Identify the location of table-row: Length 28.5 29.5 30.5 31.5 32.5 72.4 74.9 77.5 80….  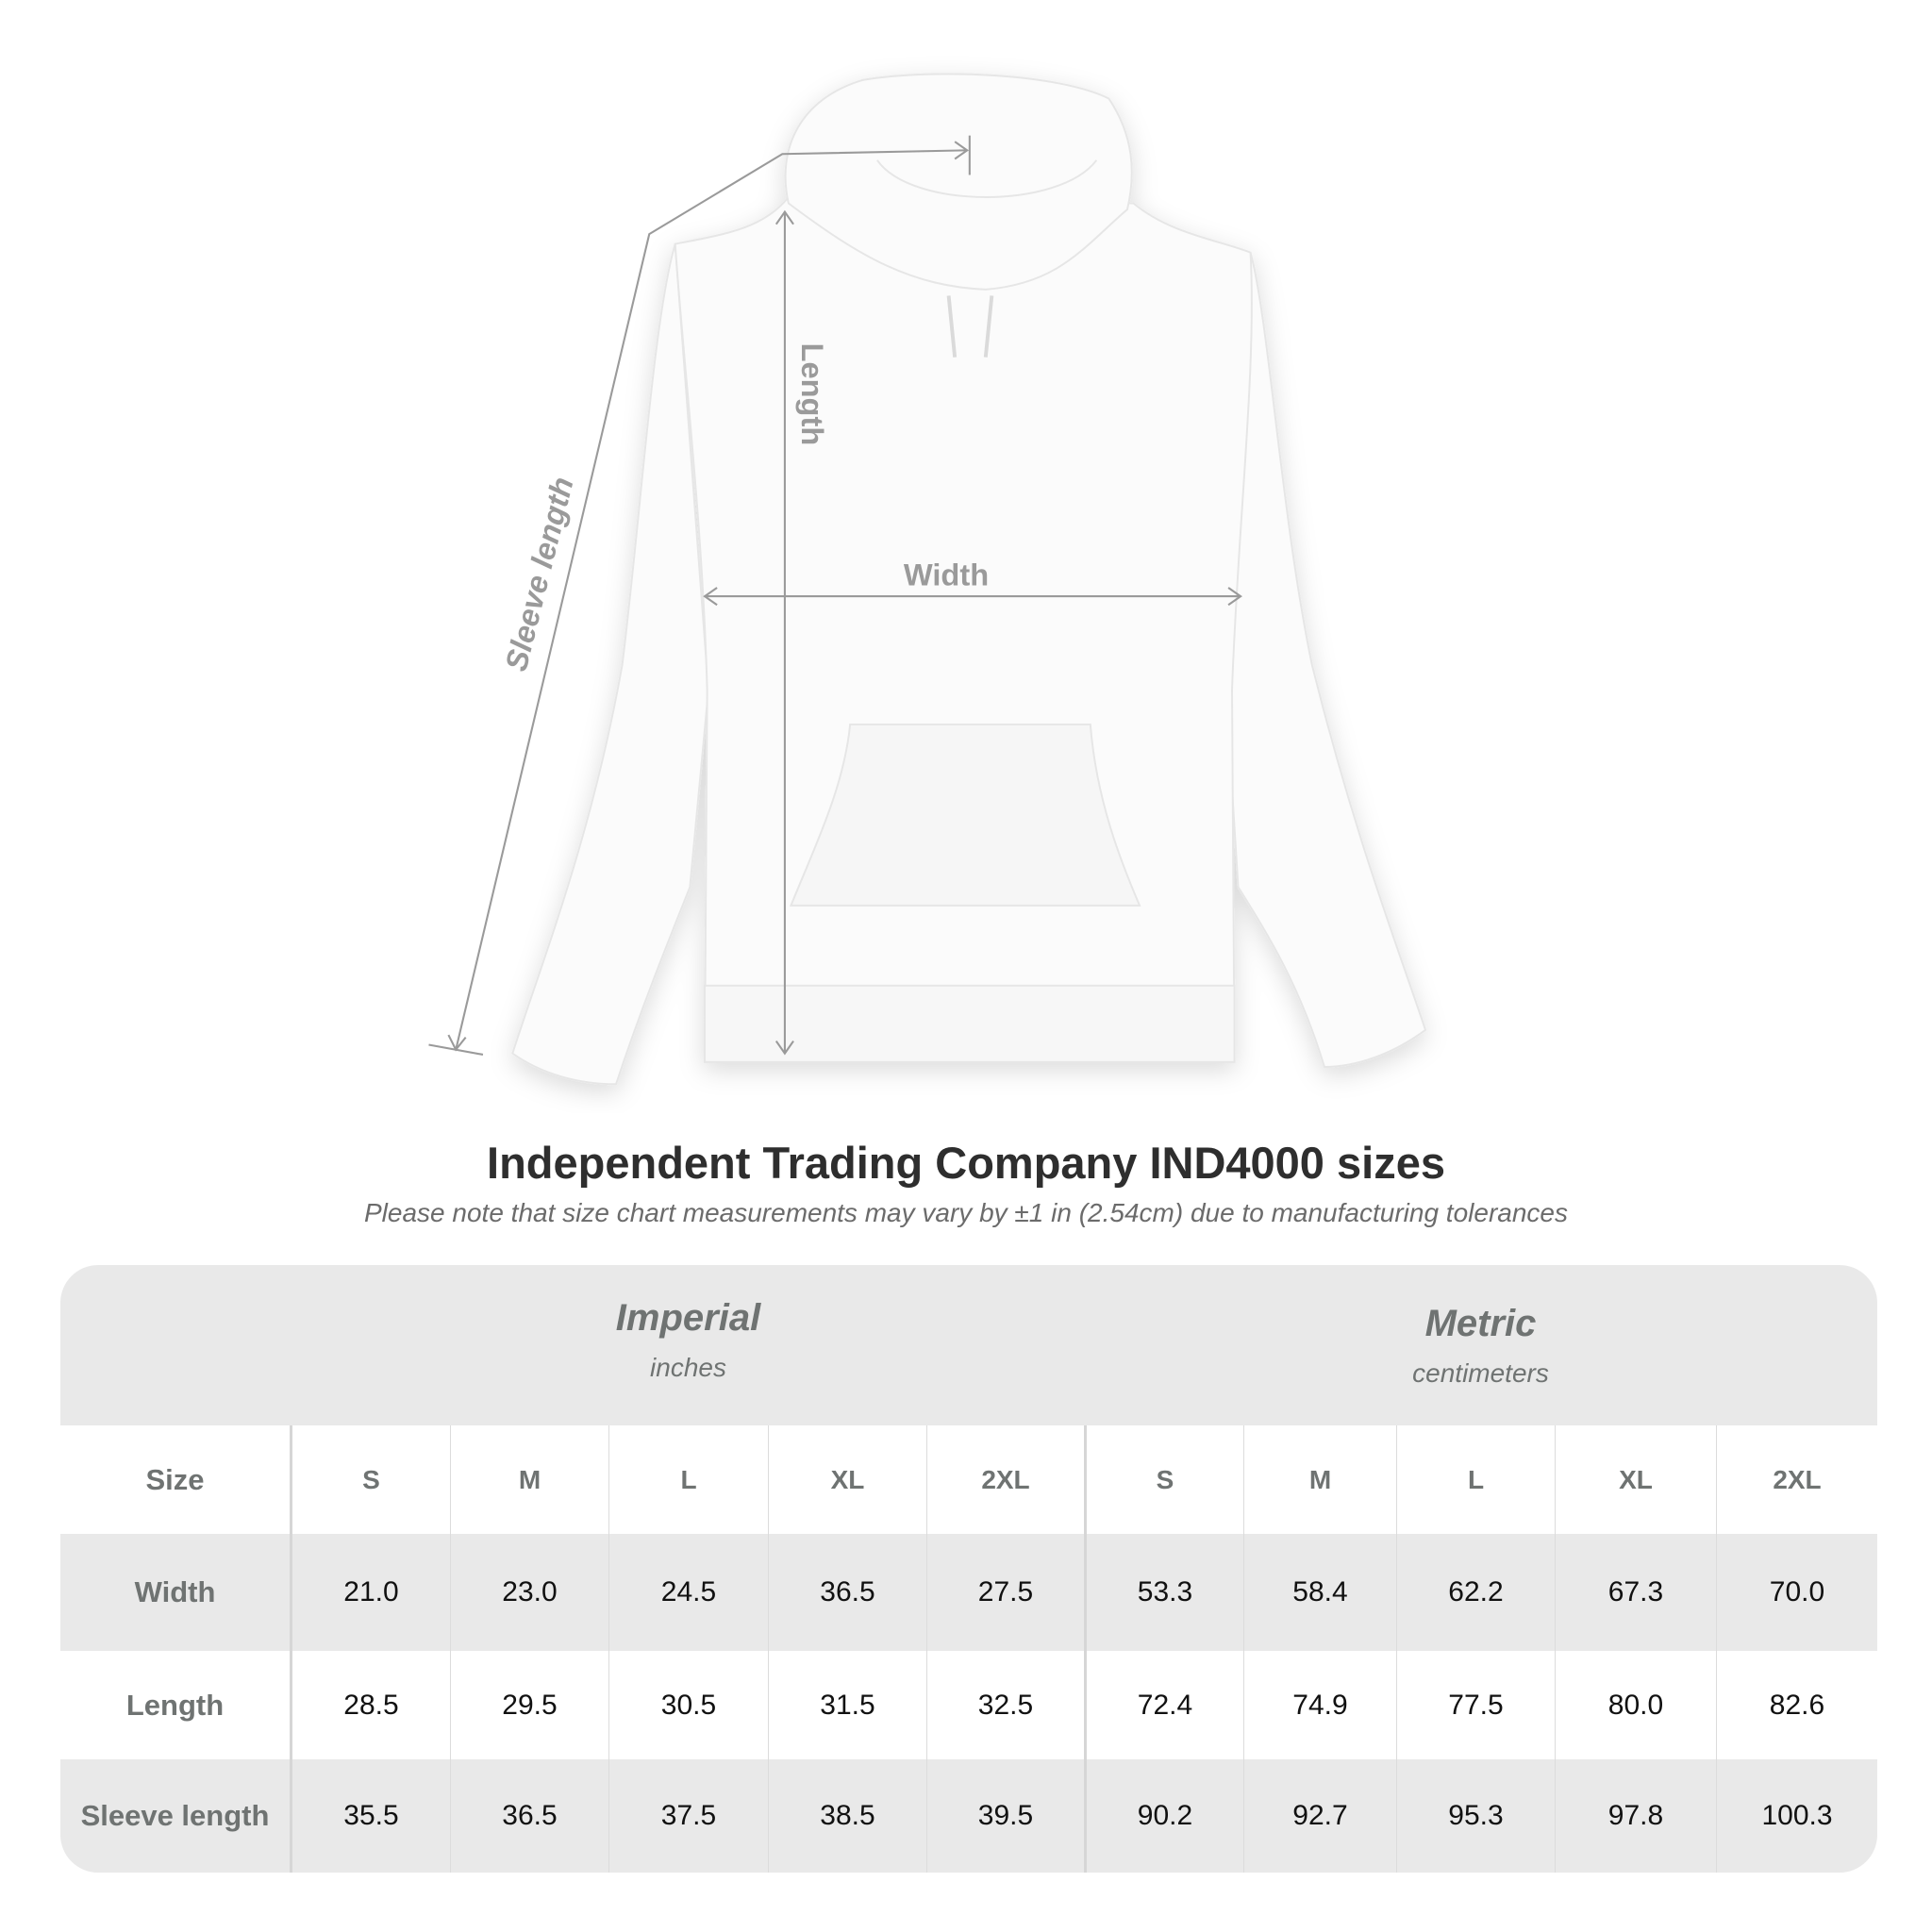
(969, 1705).